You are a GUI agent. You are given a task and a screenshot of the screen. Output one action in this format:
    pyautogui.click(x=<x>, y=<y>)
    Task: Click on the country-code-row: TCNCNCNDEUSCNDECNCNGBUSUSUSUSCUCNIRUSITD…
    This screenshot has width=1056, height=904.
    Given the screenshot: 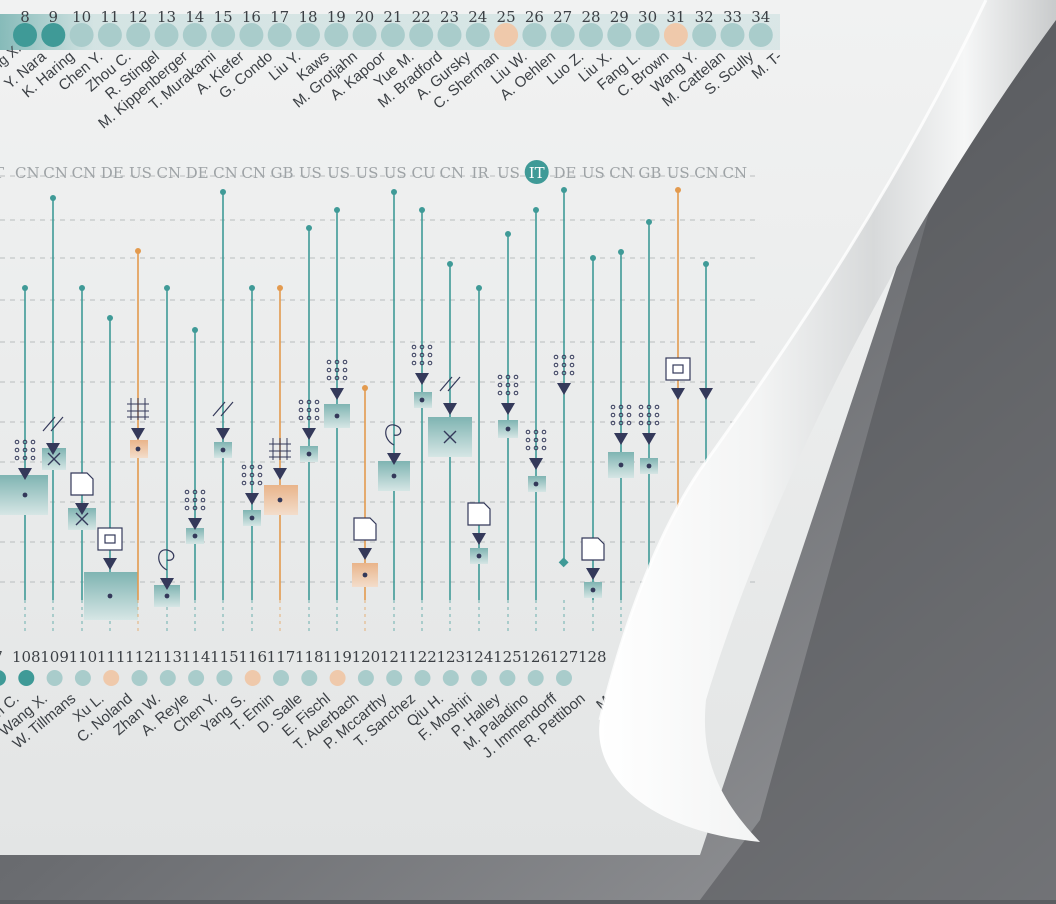 What is the action you would take?
    pyautogui.click(x=373, y=172)
    